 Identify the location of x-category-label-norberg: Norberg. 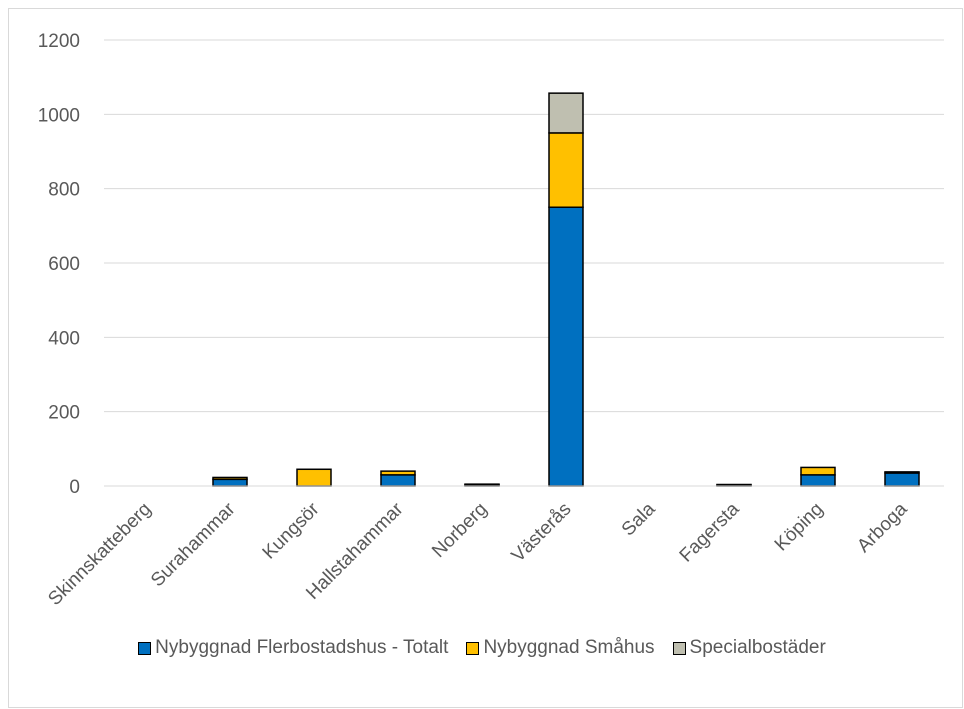
(459, 530).